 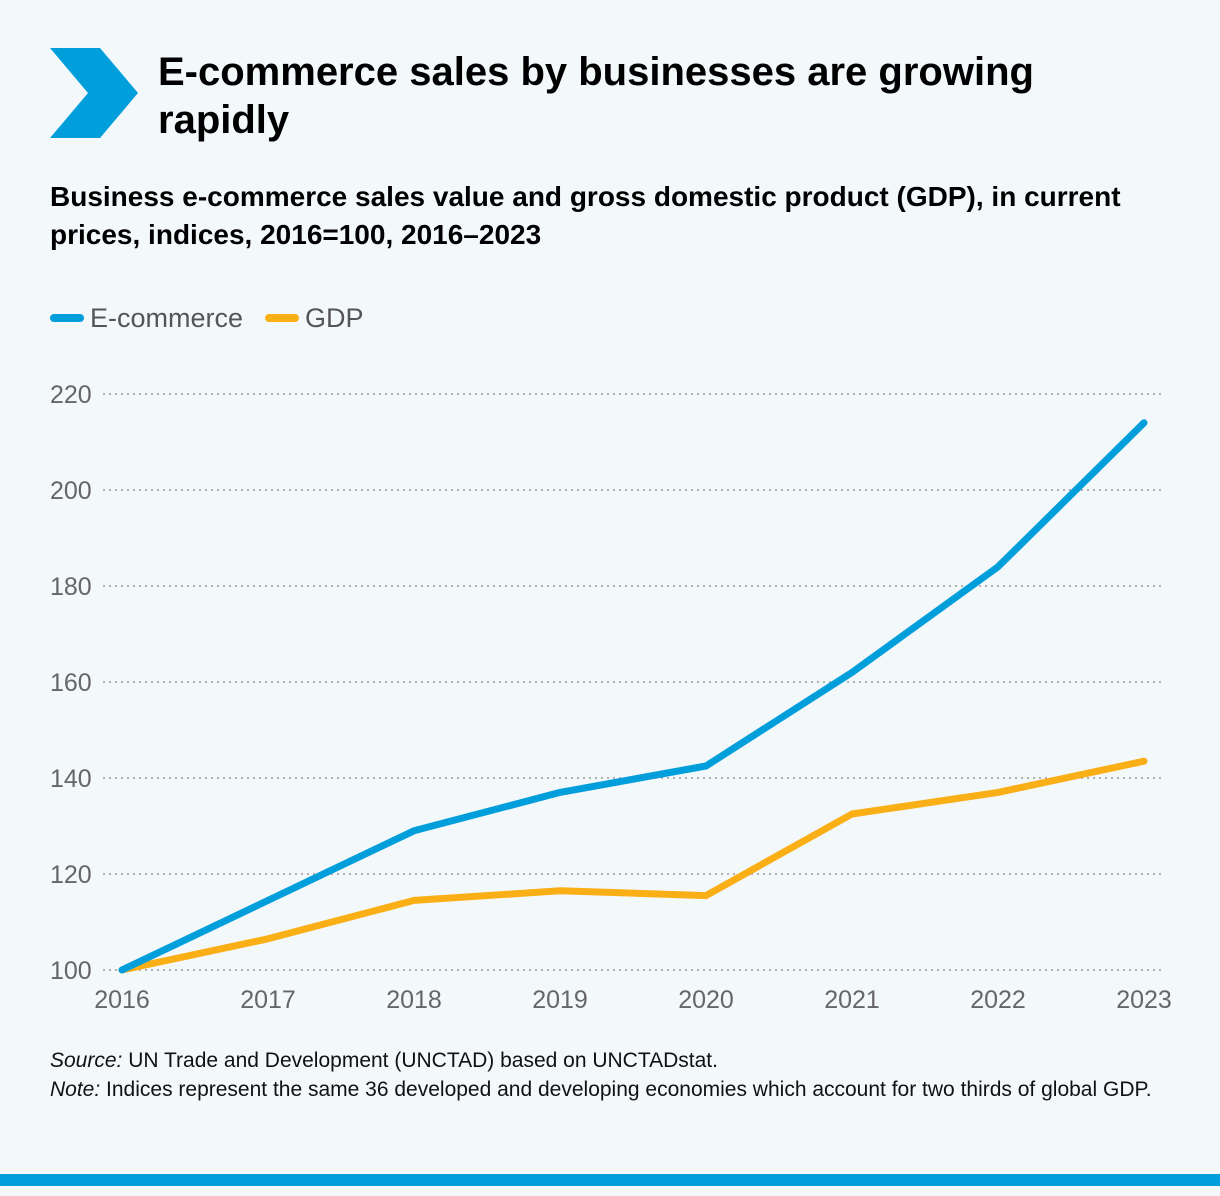 What do you see at coordinates (1144, 1000) in the screenshot?
I see `x-tick-label-2023: 2023` at bounding box center [1144, 1000].